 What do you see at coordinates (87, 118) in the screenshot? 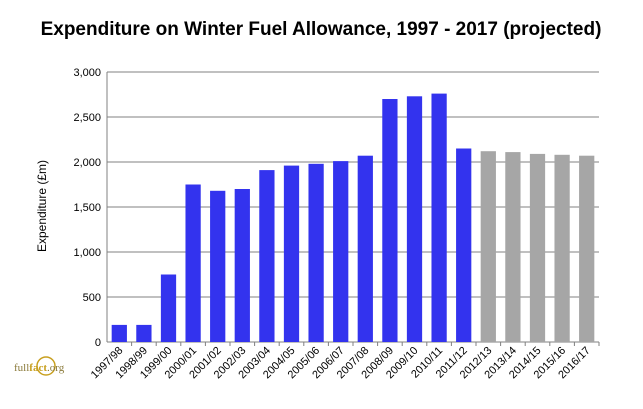
I see `y-tick-label: 2,500` at bounding box center [87, 118].